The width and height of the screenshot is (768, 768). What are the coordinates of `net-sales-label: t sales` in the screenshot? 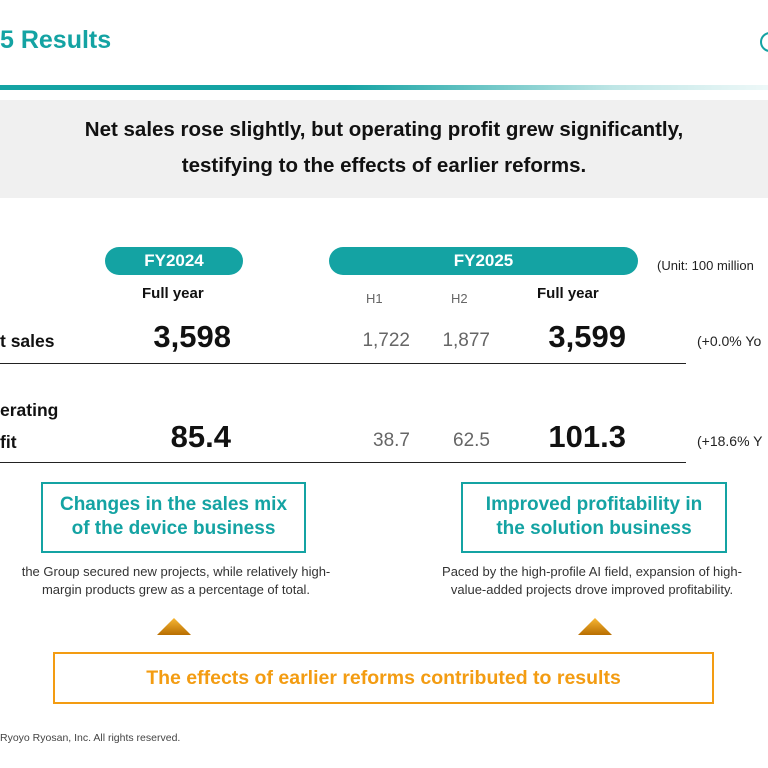 It's located at (27, 341).